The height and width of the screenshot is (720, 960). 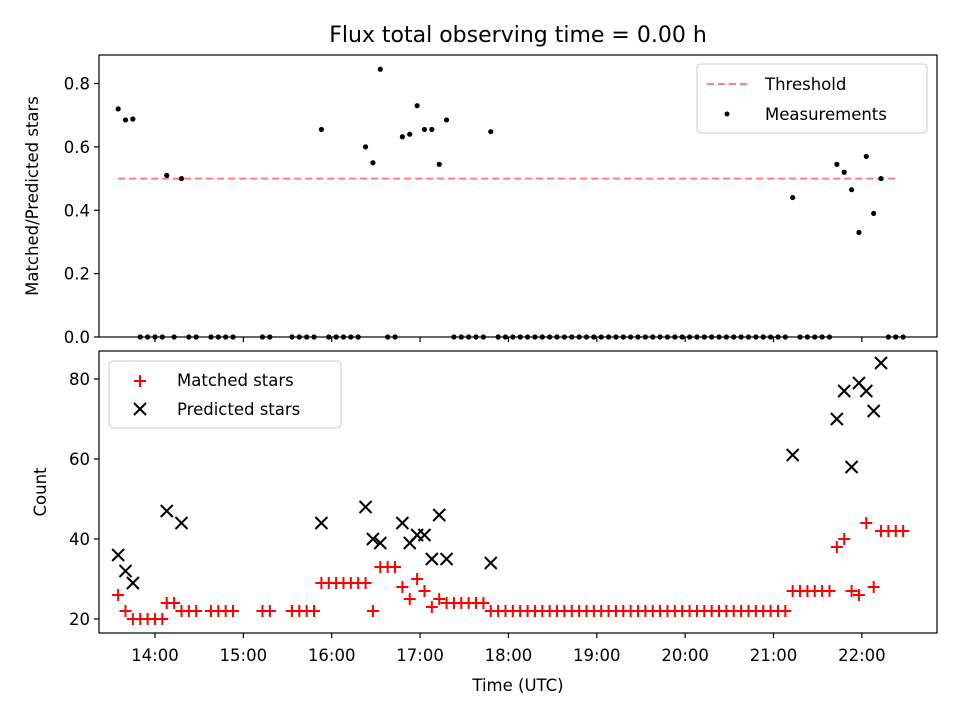 I want to click on bottom-y-tick-label: 40, so click(x=79, y=539).